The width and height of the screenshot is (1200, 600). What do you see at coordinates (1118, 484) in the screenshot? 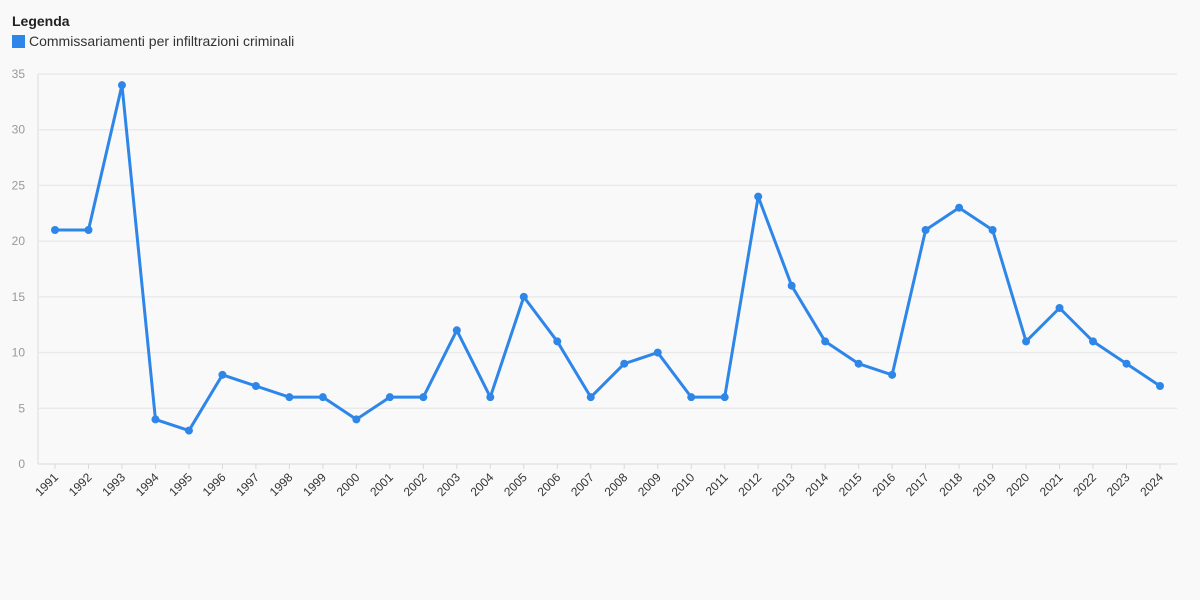
I see `x-tick-label: 2023` at bounding box center [1118, 484].